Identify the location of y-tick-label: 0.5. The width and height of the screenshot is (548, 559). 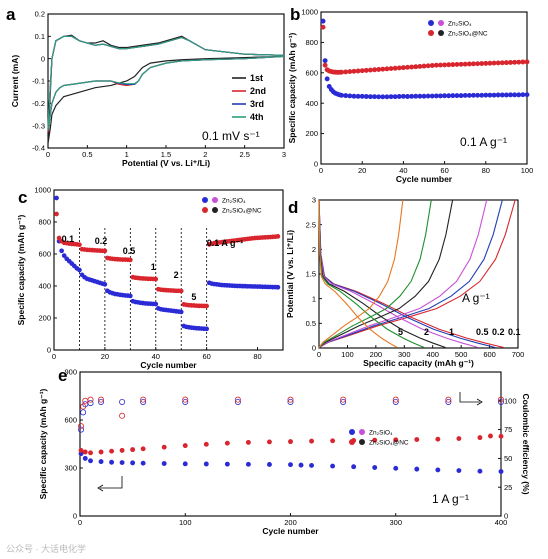
(311, 323).